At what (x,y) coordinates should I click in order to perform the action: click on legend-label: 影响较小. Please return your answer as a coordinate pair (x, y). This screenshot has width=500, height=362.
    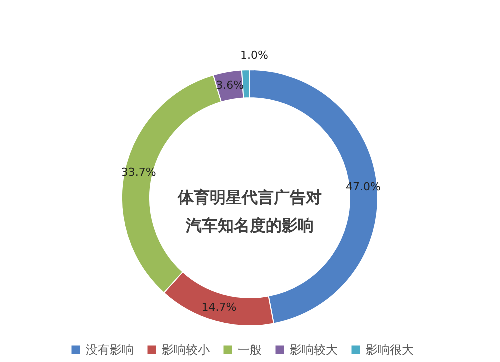
    Looking at the image, I should click on (186, 350).